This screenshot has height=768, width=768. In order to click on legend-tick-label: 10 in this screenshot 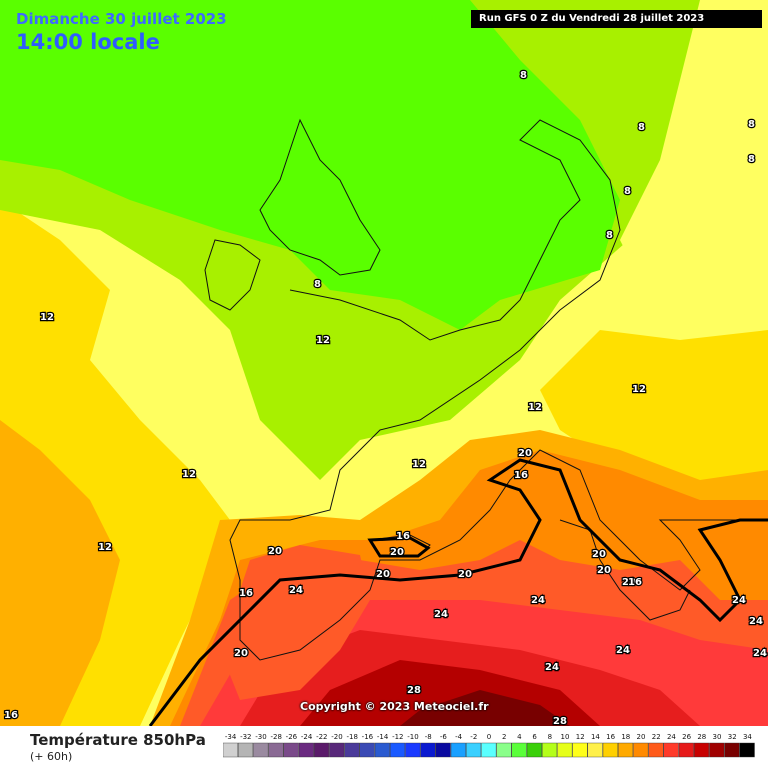, I will do `click(565, 737)`.